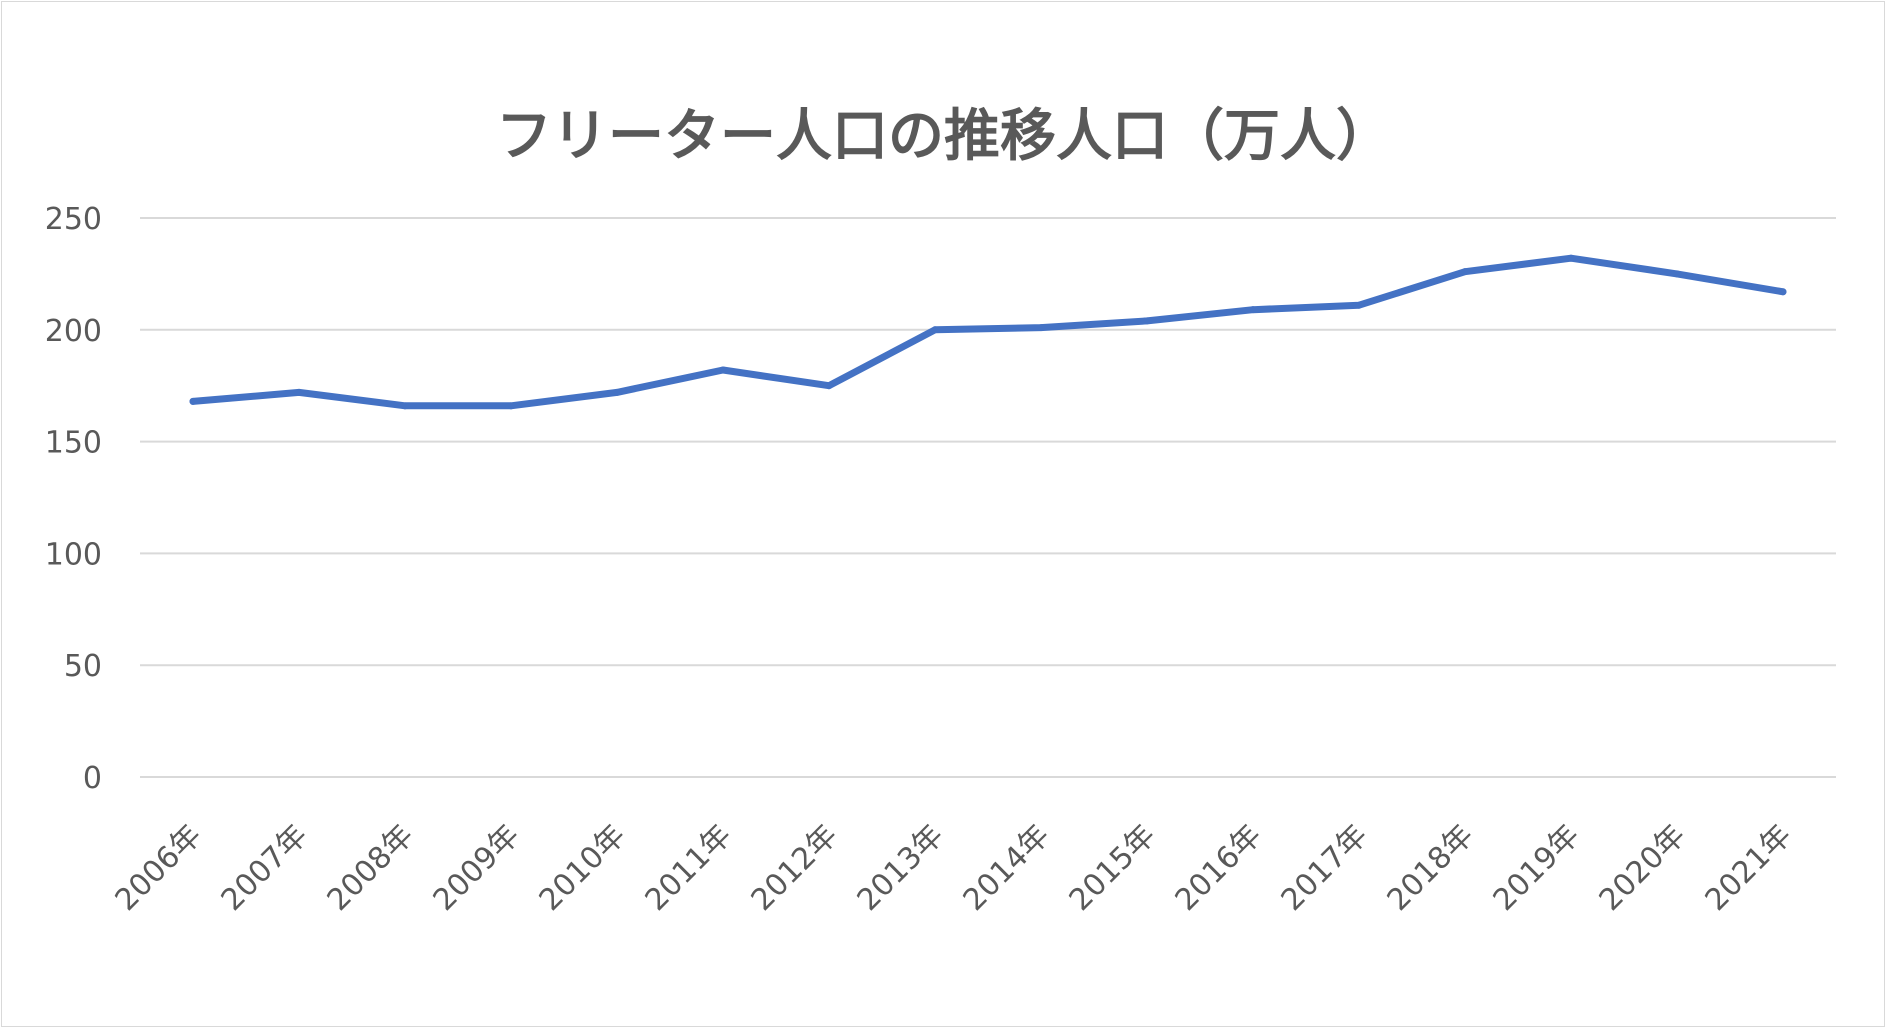 The image size is (1888, 1030). What do you see at coordinates (83, 666) in the screenshot?
I see `y-tick-label-1: 50` at bounding box center [83, 666].